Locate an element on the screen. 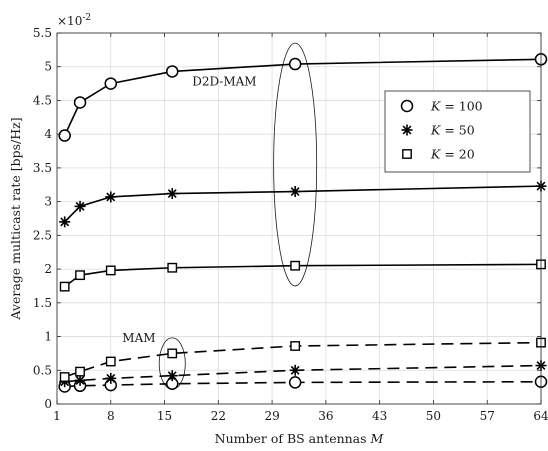 This screenshot has width=548, height=451. x-tick-label: 29 is located at coordinates (271, 416).